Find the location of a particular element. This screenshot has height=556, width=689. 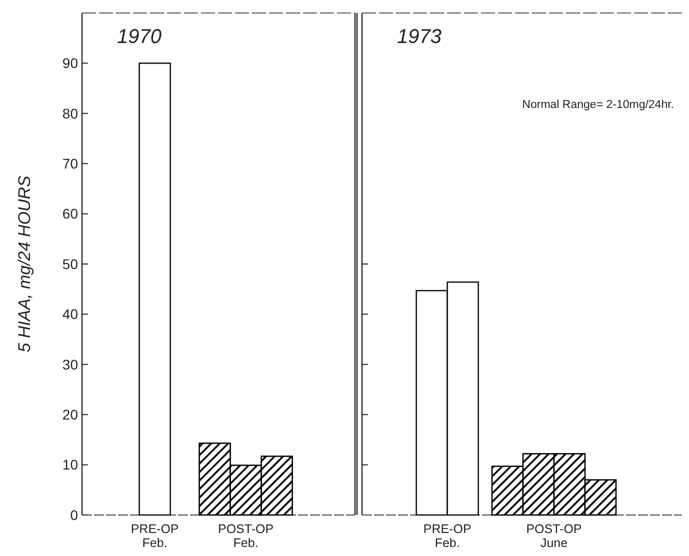

y-tick-label: 20 is located at coordinates (70, 414).